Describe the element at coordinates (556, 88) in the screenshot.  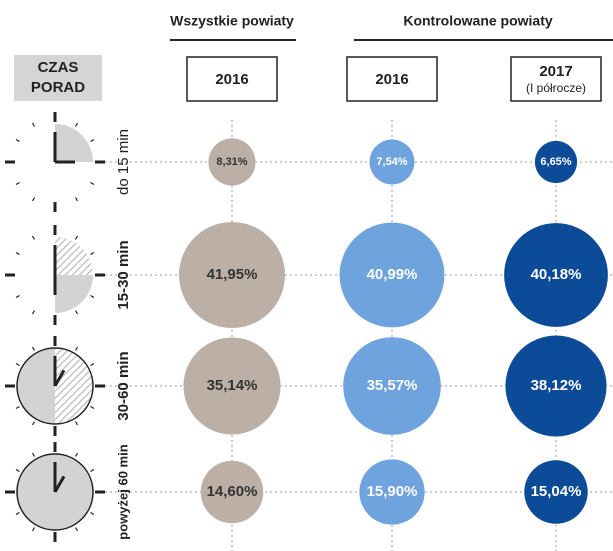
I see `column-subheader: (I półrocze)` at that location.